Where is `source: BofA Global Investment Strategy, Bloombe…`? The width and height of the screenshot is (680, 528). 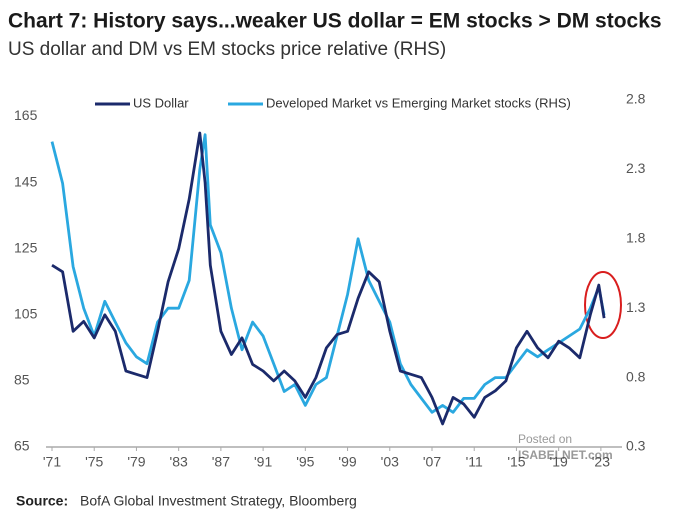 source: BofA Global Investment Strategy, Bloombe… is located at coordinates (218, 501).